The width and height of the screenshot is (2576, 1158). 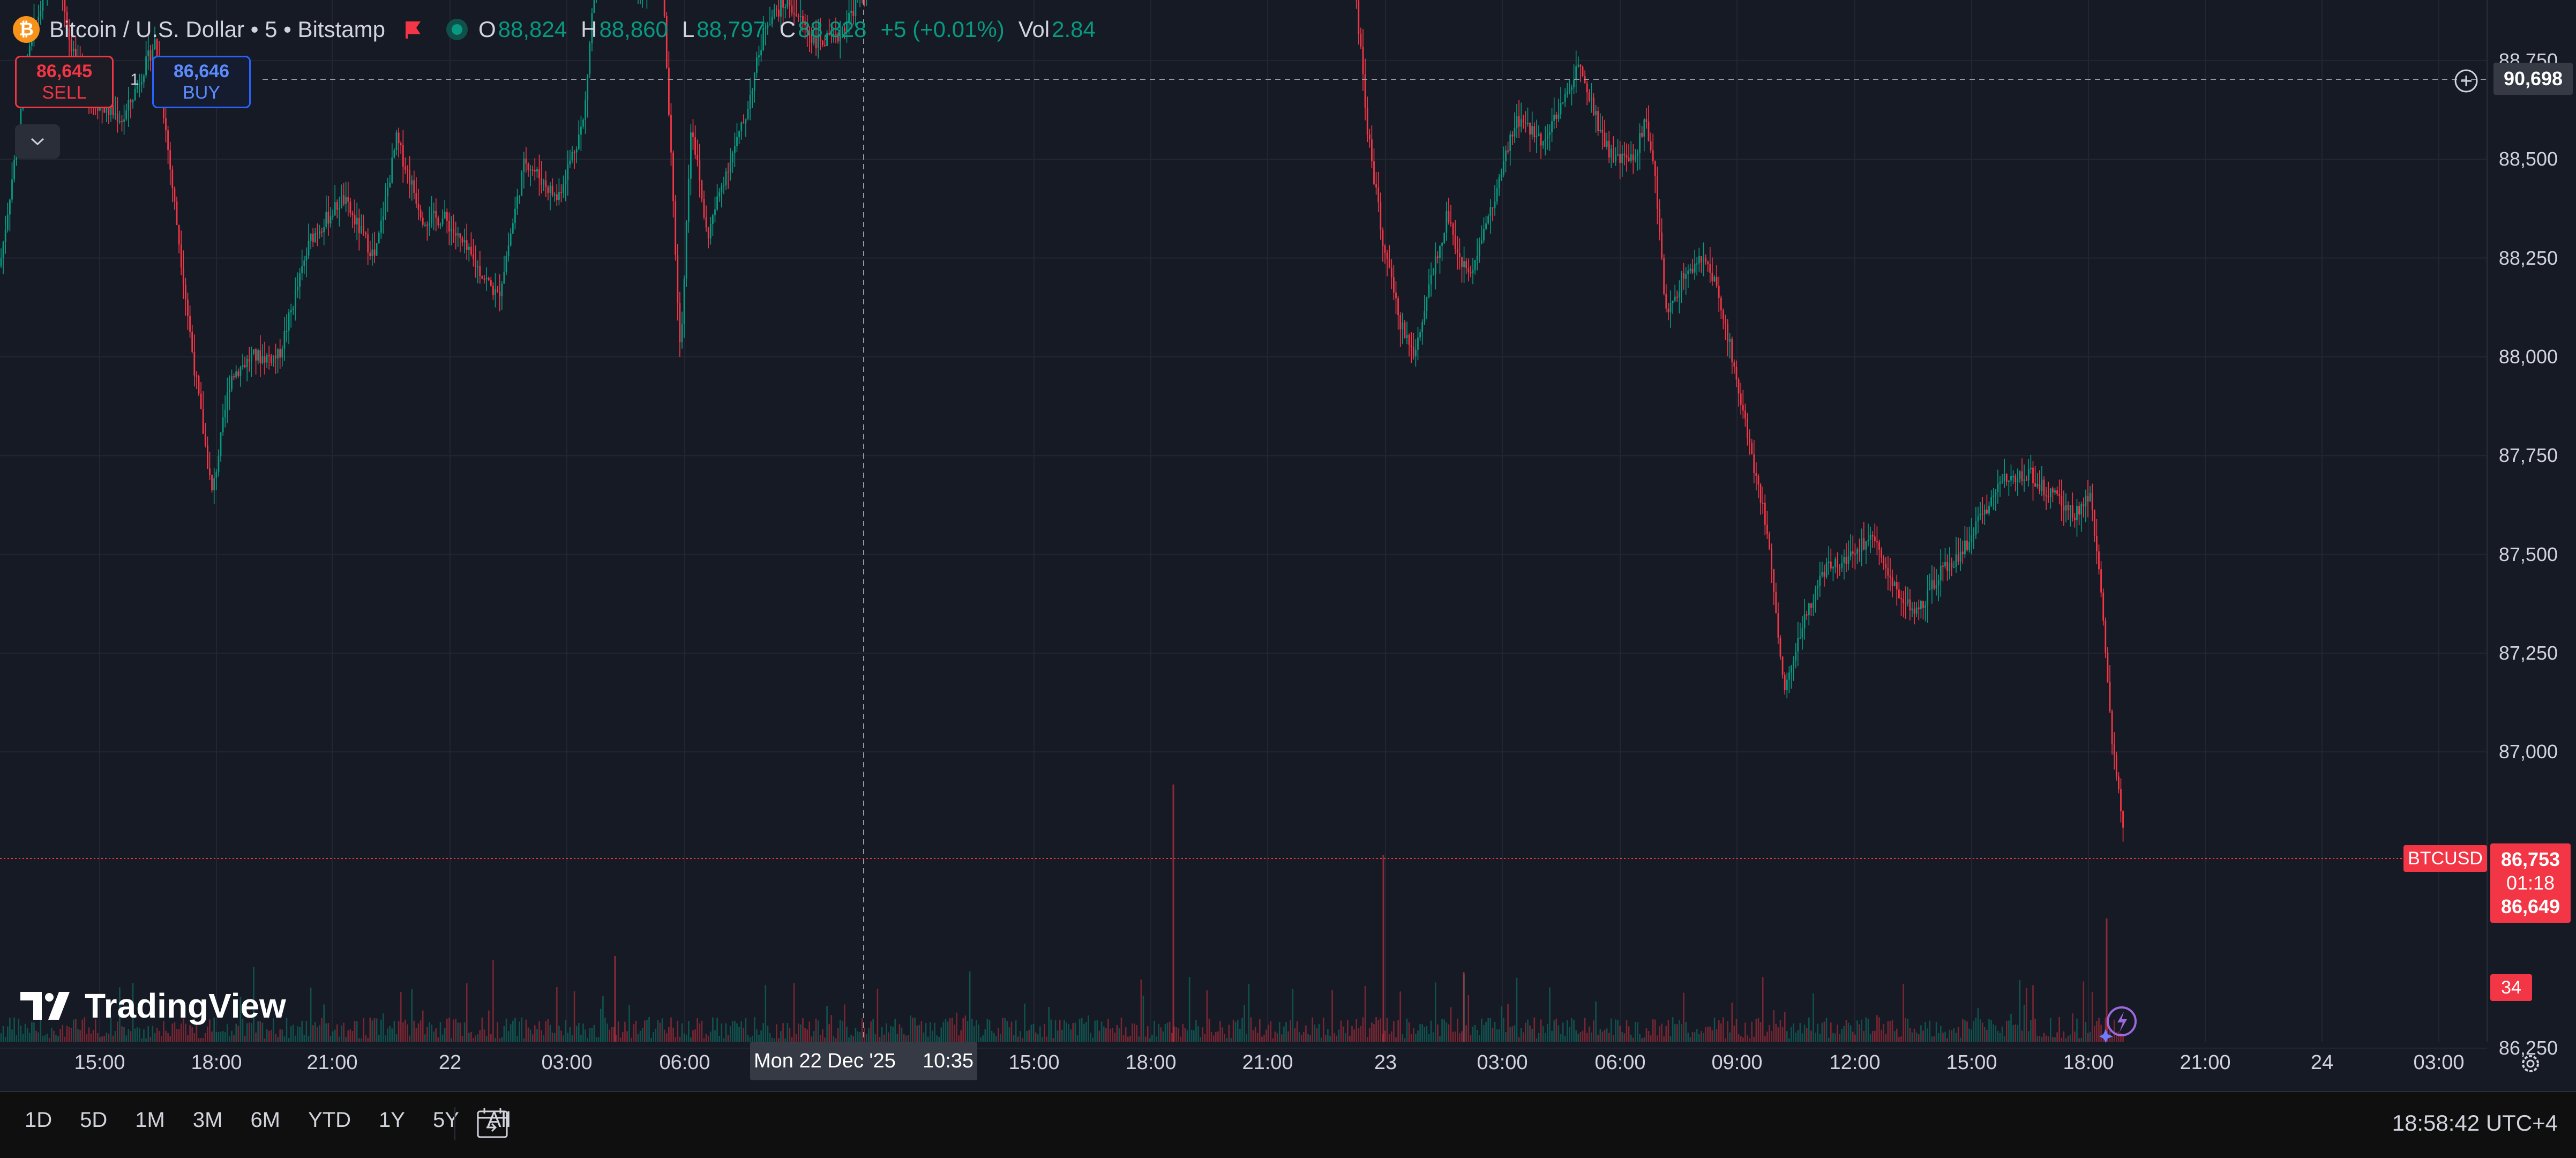 I want to click on range-3m-button: 3M, so click(x=207, y=1120).